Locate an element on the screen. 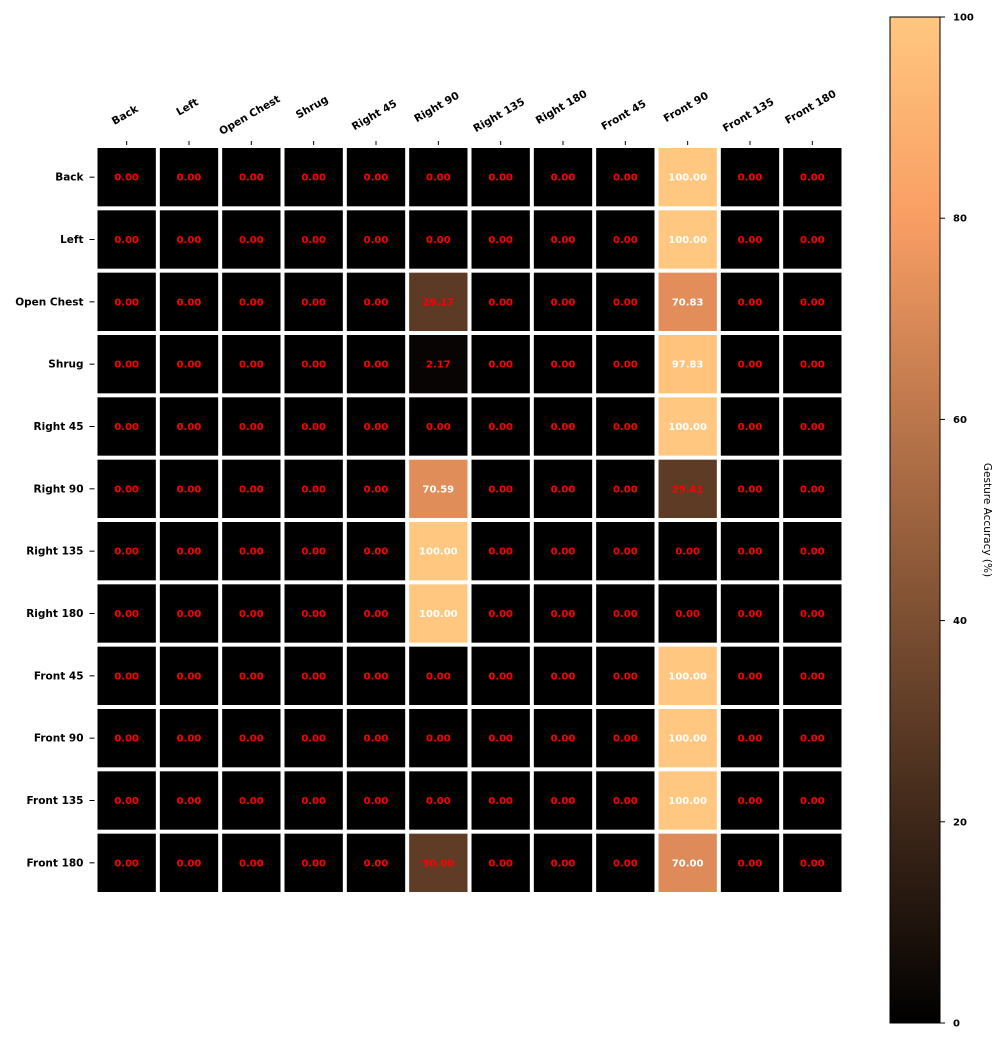 The height and width of the screenshot is (1042, 1005). cell-value-label: 29.41 is located at coordinates (688, 489).